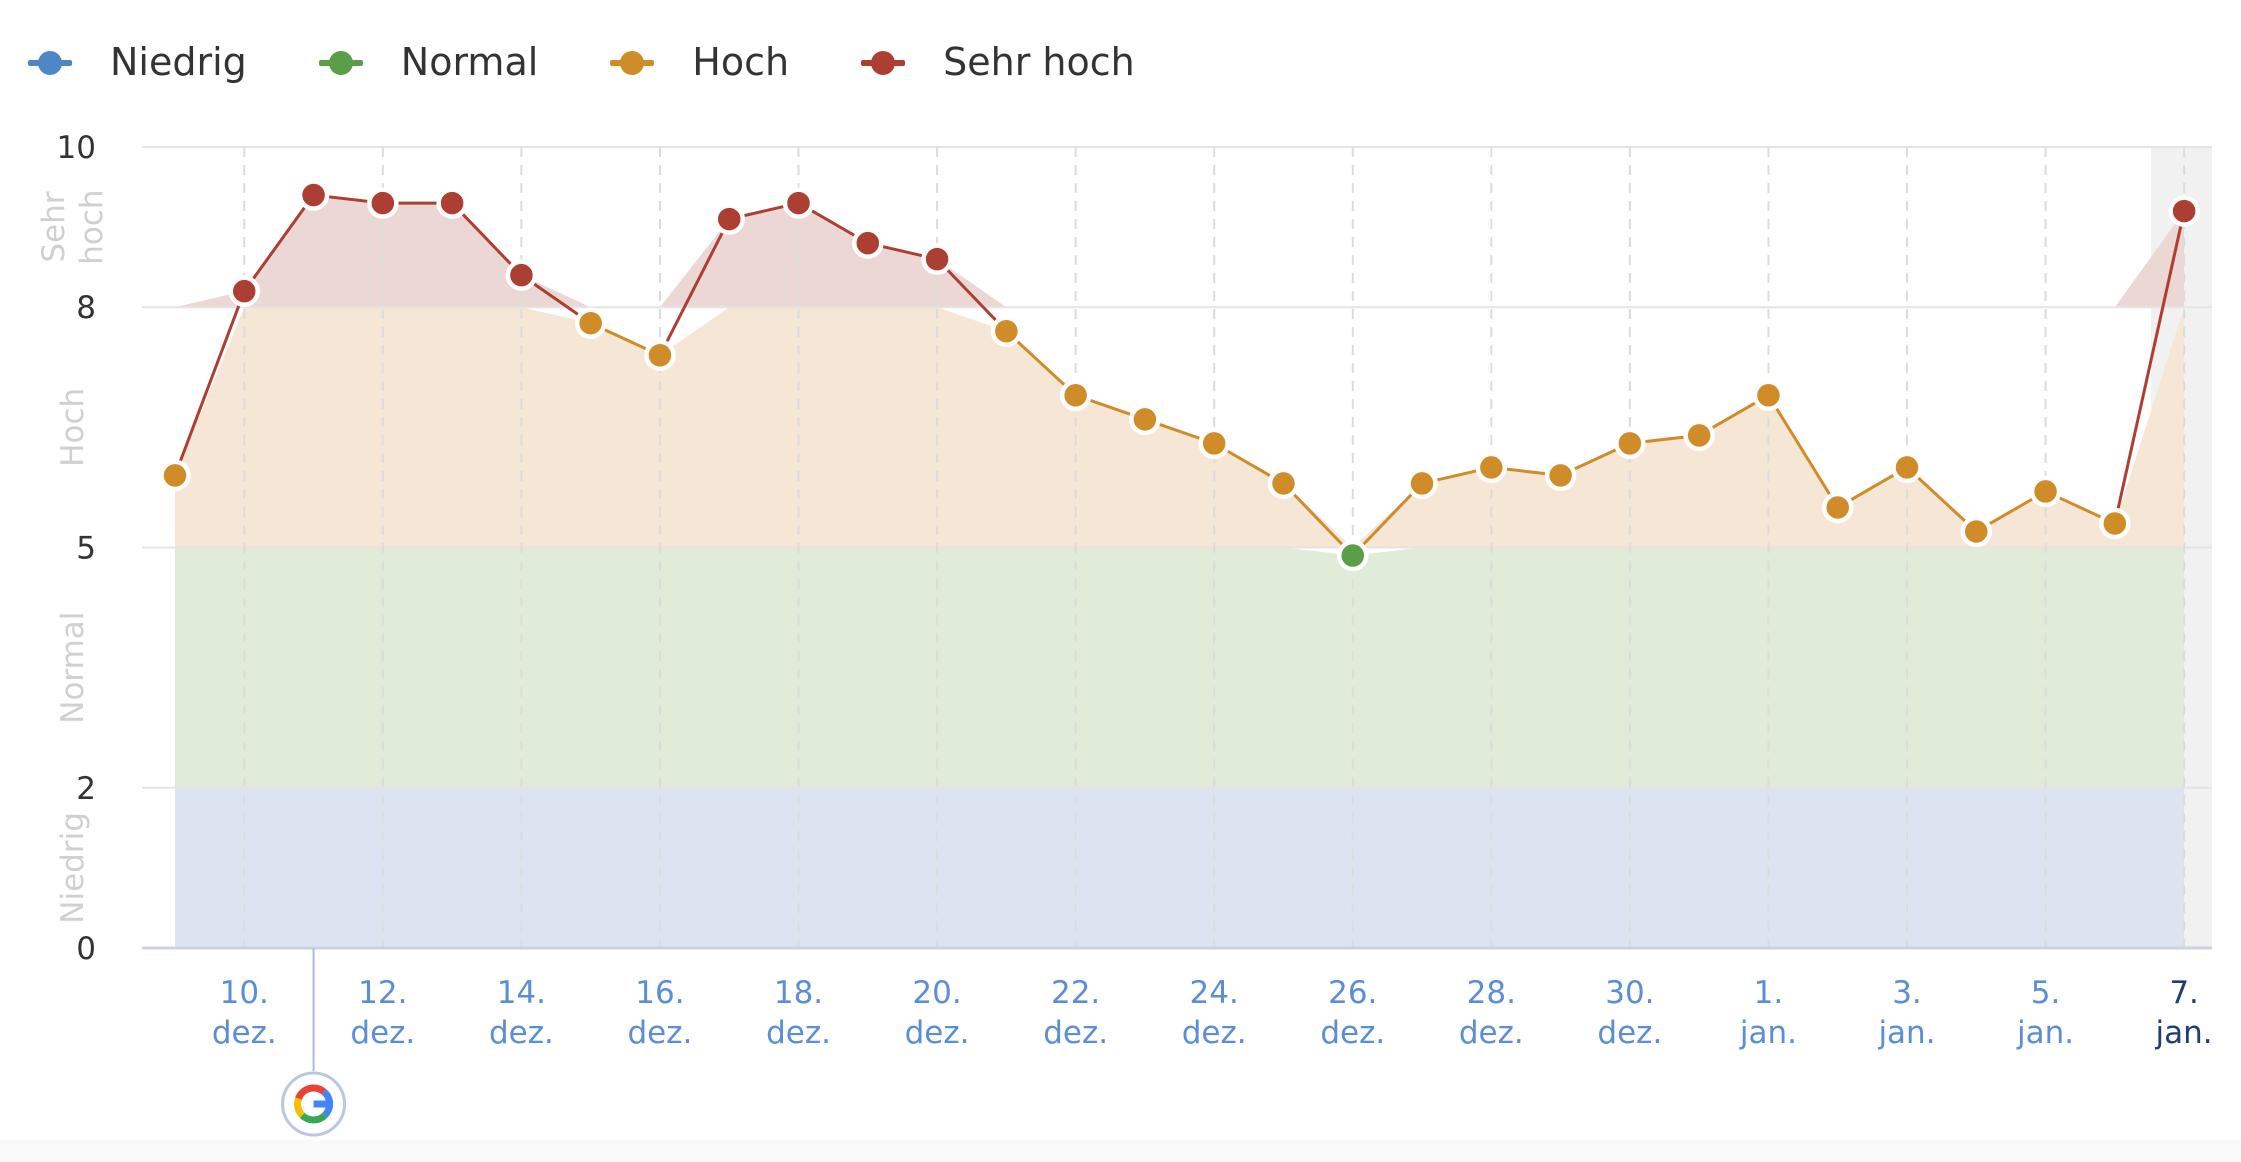  I want to click on band-niedrig, so click(1180, 867).